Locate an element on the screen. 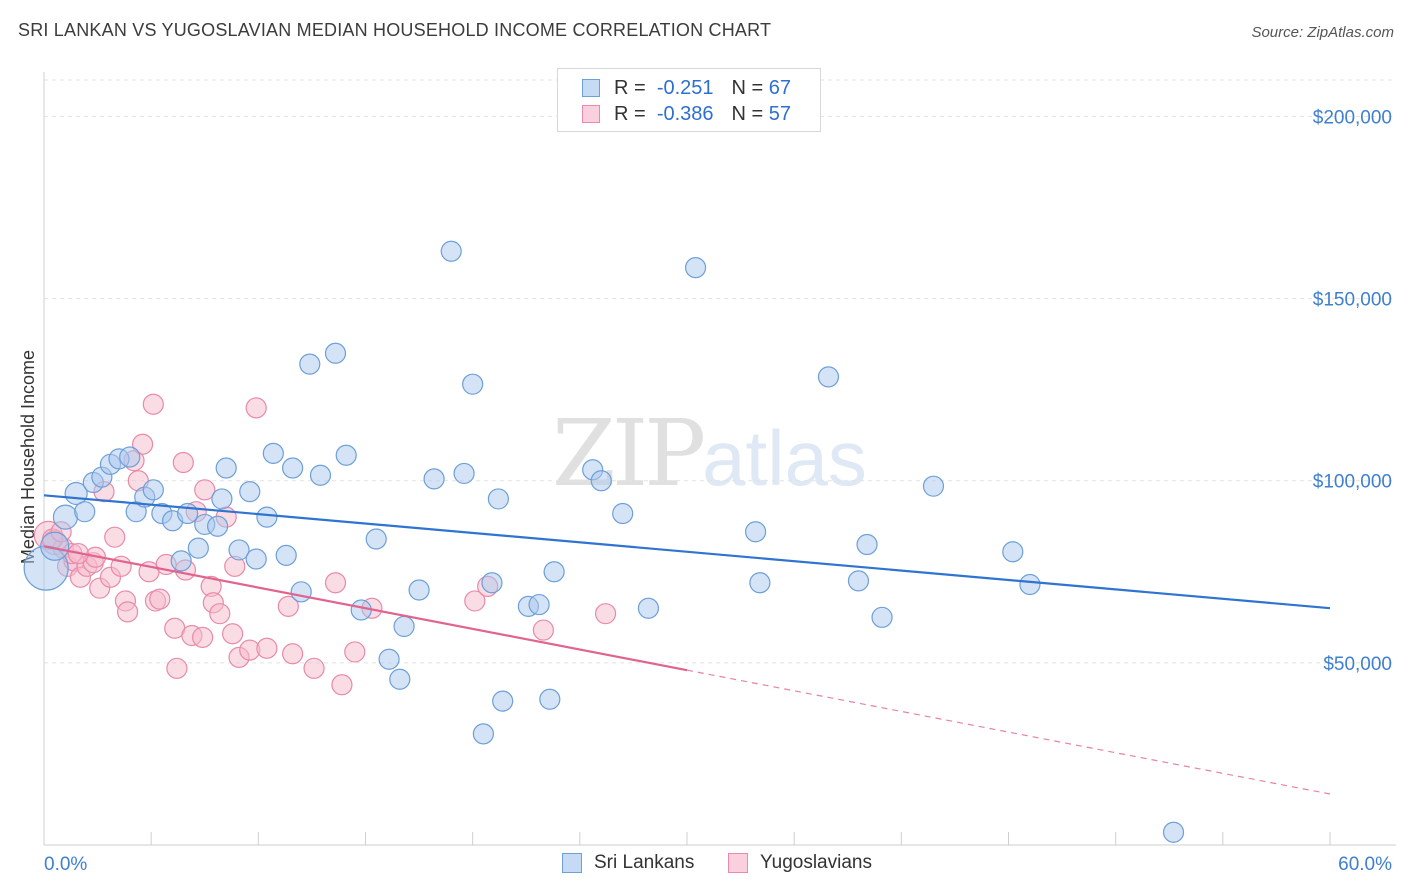 The image size is (1406, 892). legend-row-yugoslavians: R = -0.386 N = 57 is located at coordinates (686, 114).